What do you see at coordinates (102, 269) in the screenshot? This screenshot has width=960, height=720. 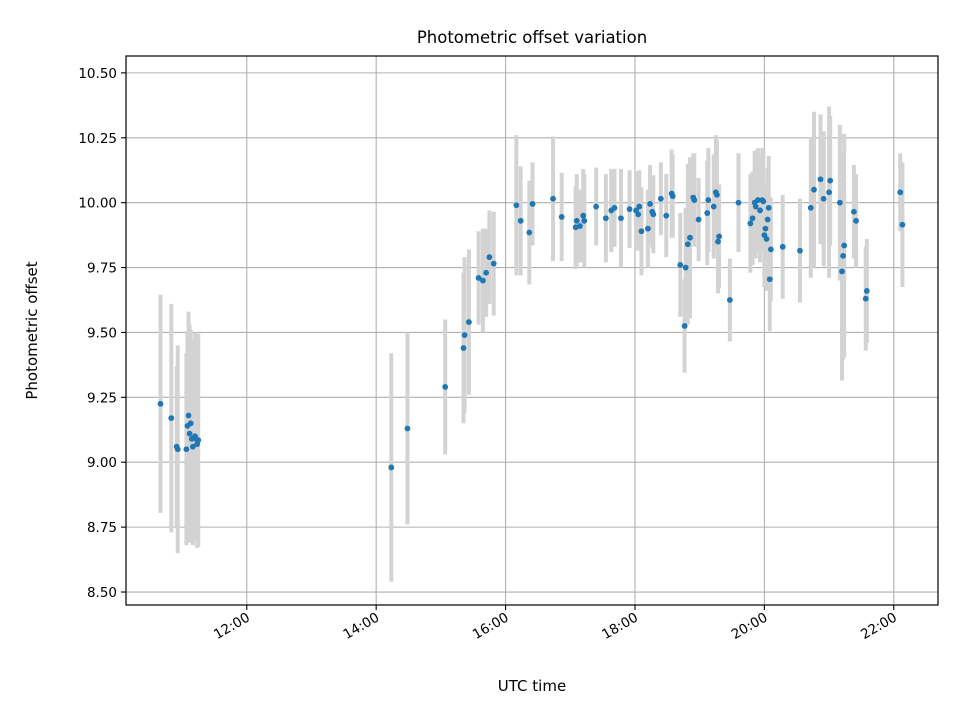 I see `y-tick-label: 9.75` at bounding box center [102, 269].